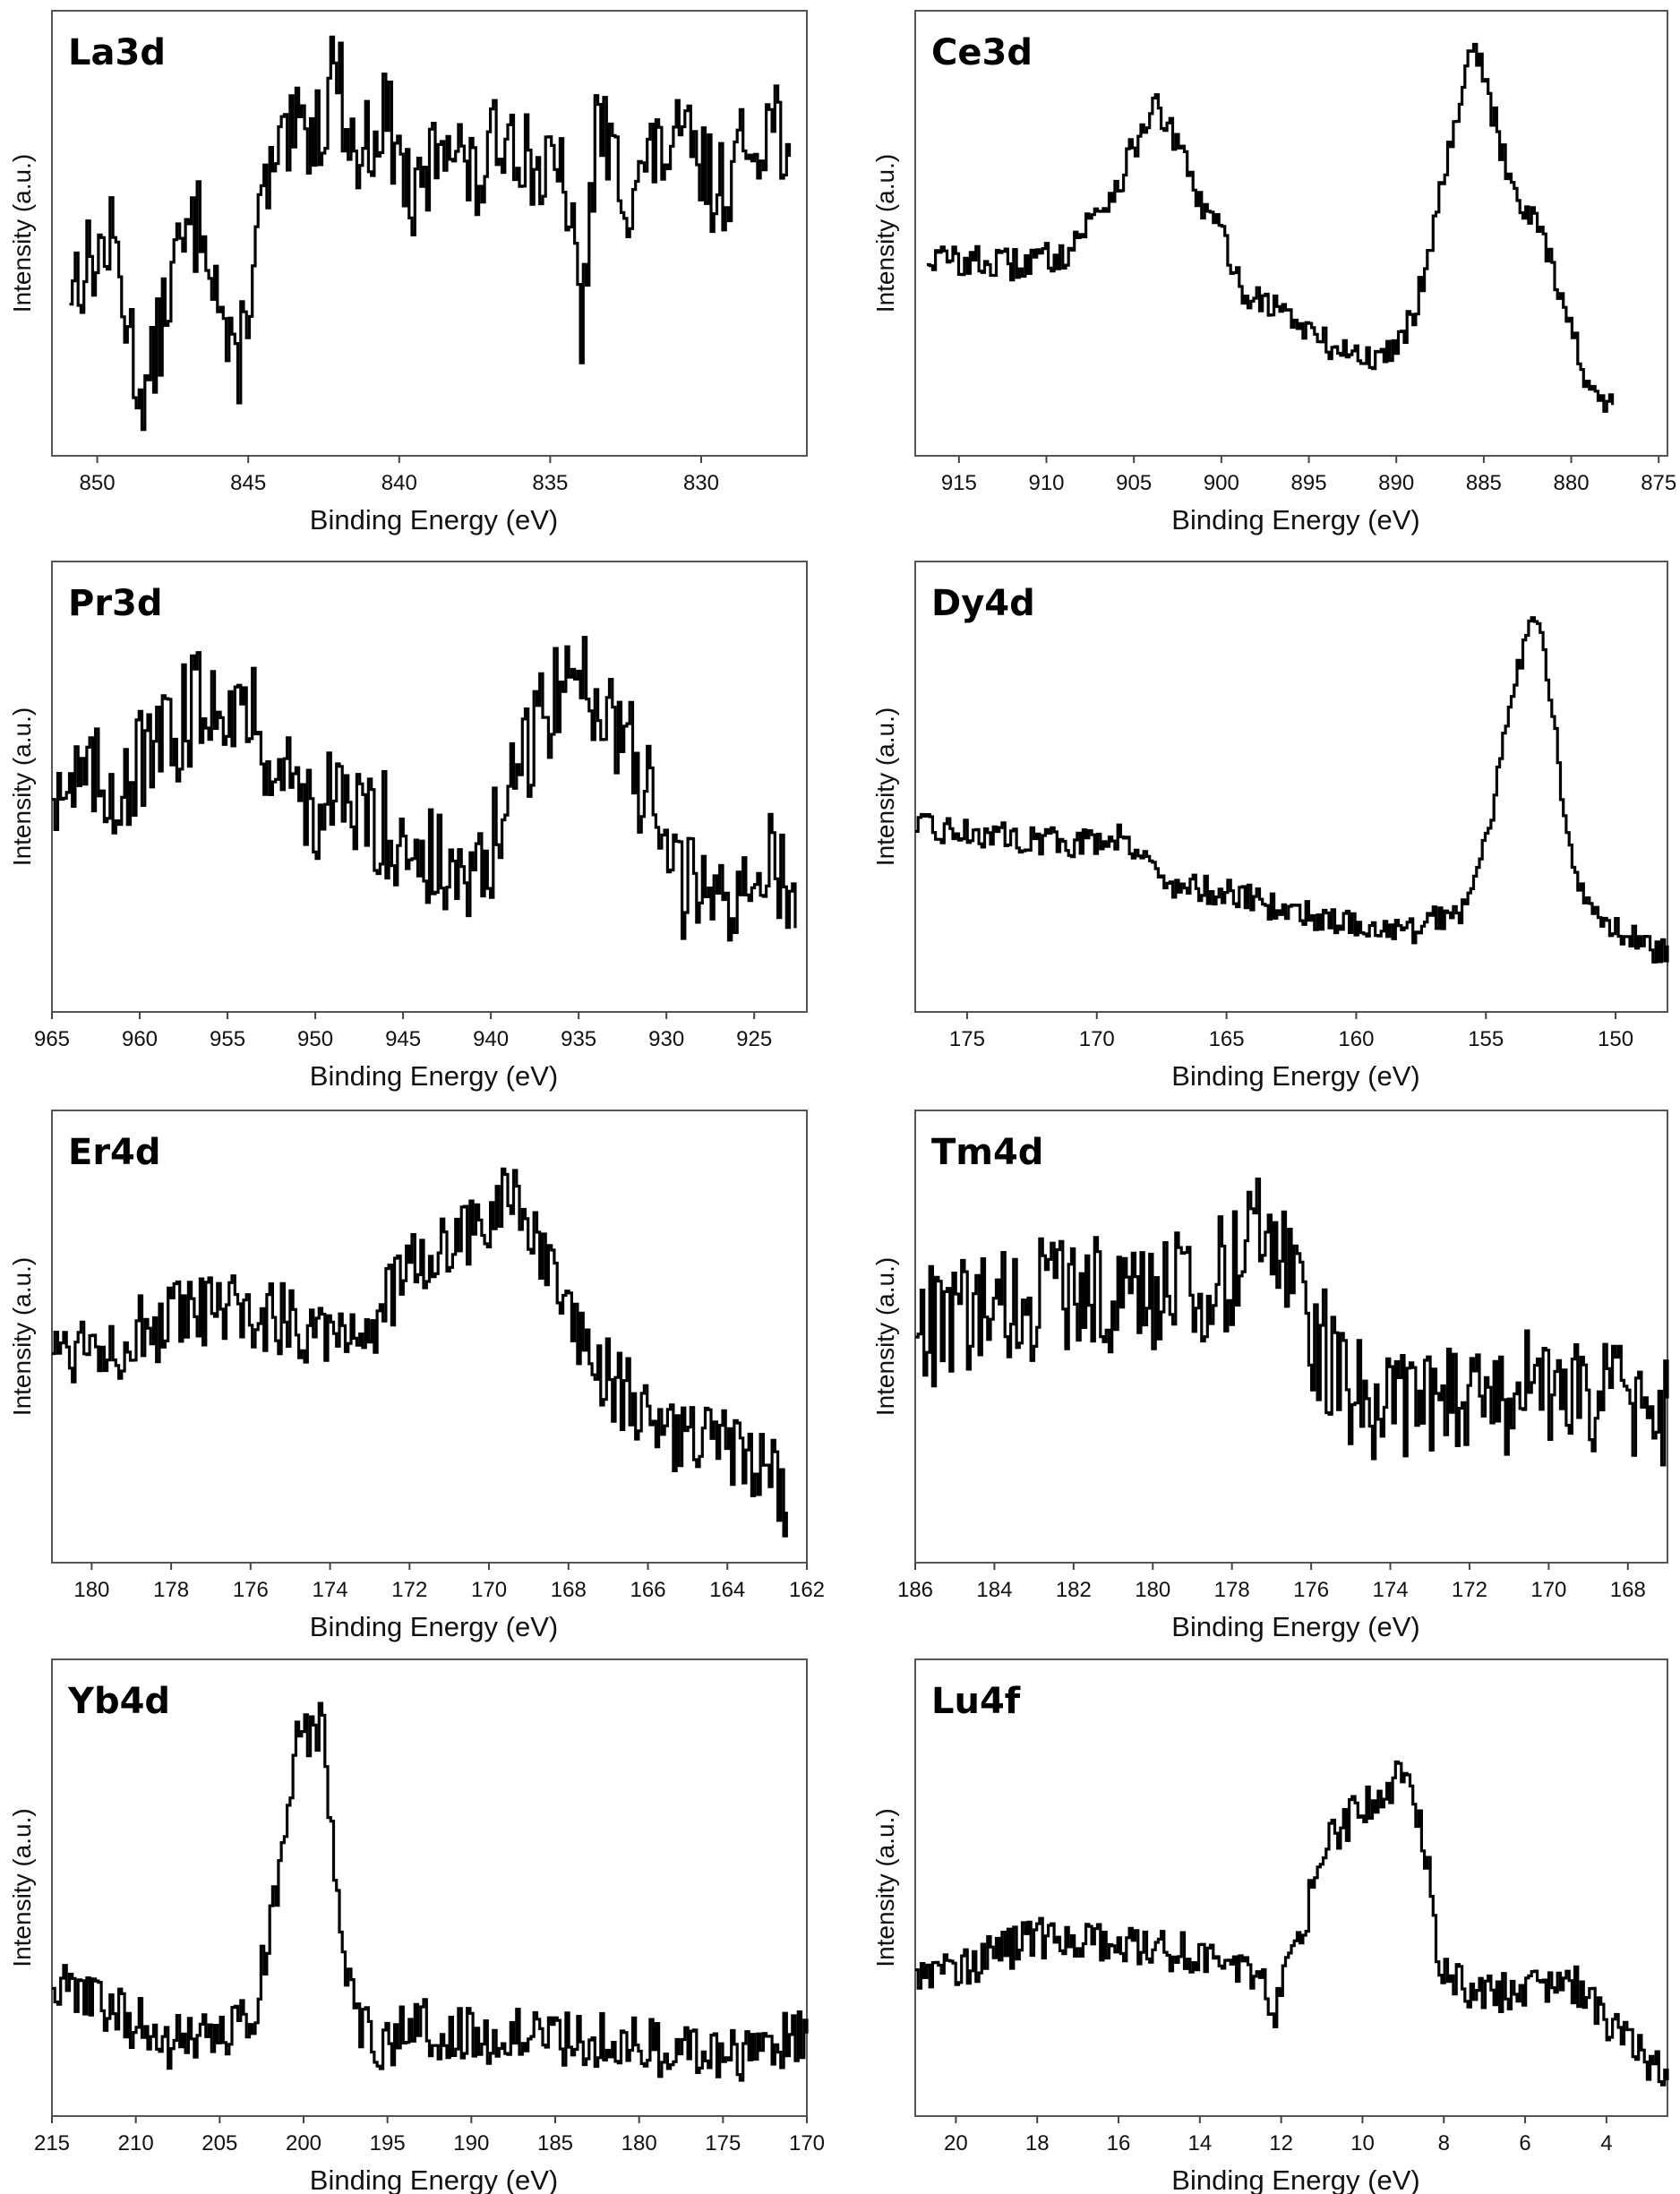  What do you see at coordinates (1363, 2143) in the screenshot?
I see `lu4f-x-tick-label: 10` at bounding box center [1363, 2143].